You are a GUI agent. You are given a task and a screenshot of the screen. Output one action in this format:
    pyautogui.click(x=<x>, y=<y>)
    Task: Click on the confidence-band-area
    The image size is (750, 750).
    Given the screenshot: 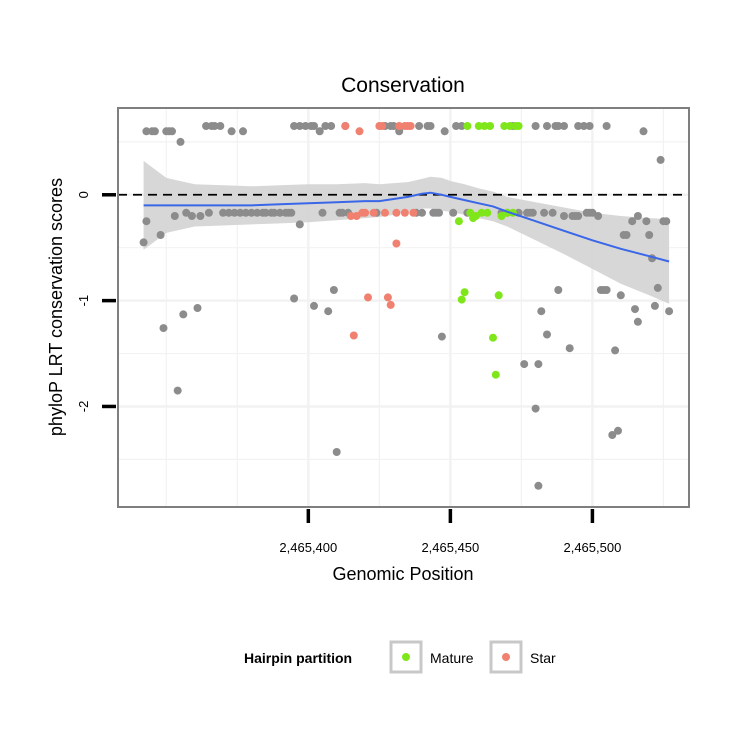 What is the action you would take?
    pyautogui.click(x=406, y=232)
    